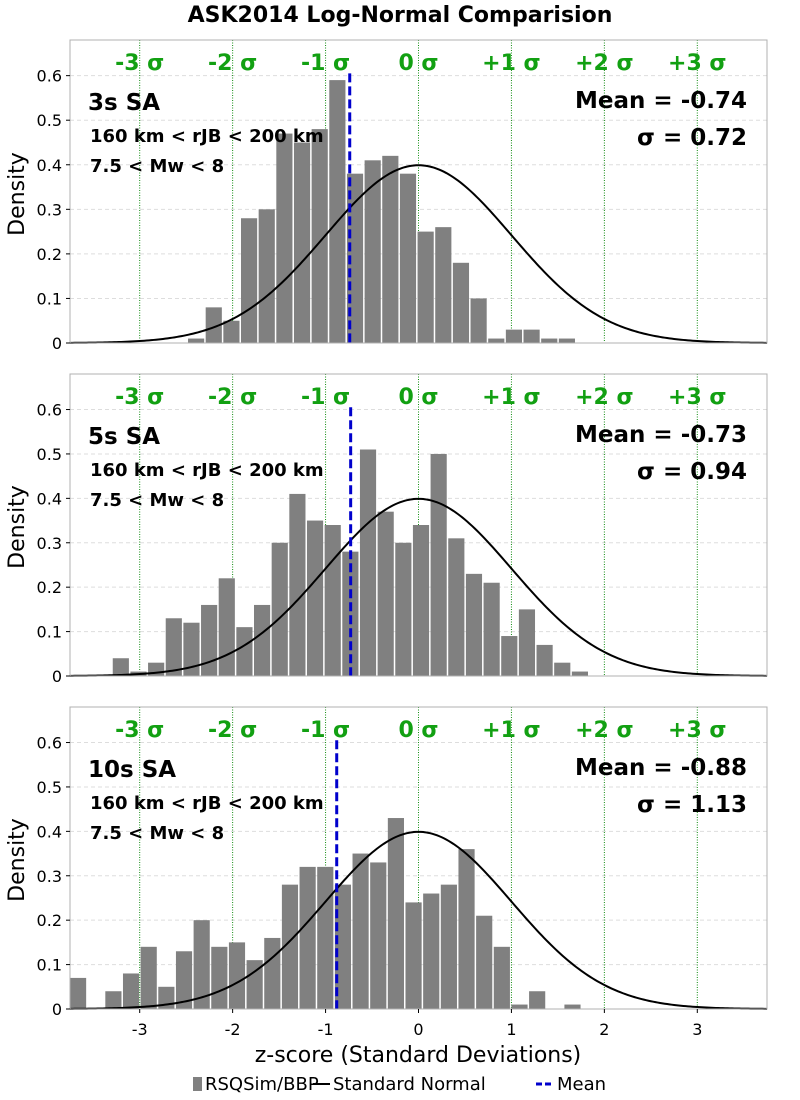 Image resolution: width=800 pixels, height=1100 pixels. I want to click on sigma-value-label: σ = 0.72, so click(692, 138).